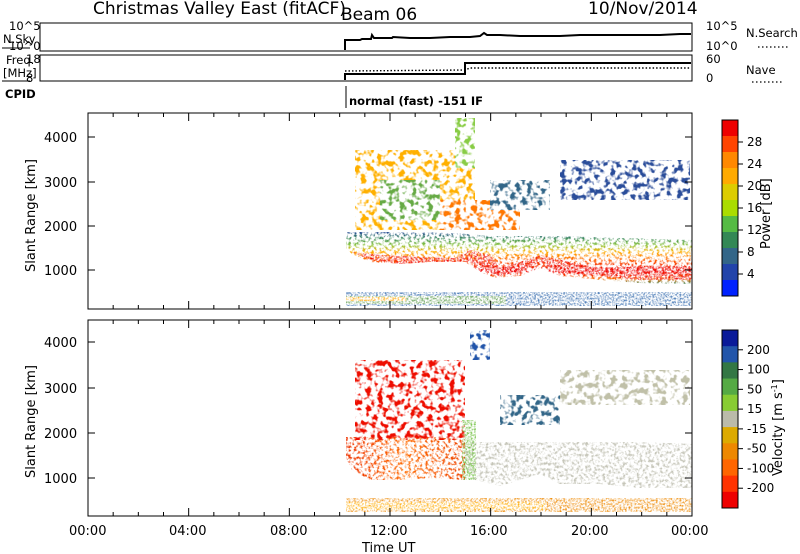 The image size is (800, 554). What do you see at coordinates (25, 46) in the screenshot?
I see `nsky-tick-bottom: 10^0` at bounding box center [25, 46].